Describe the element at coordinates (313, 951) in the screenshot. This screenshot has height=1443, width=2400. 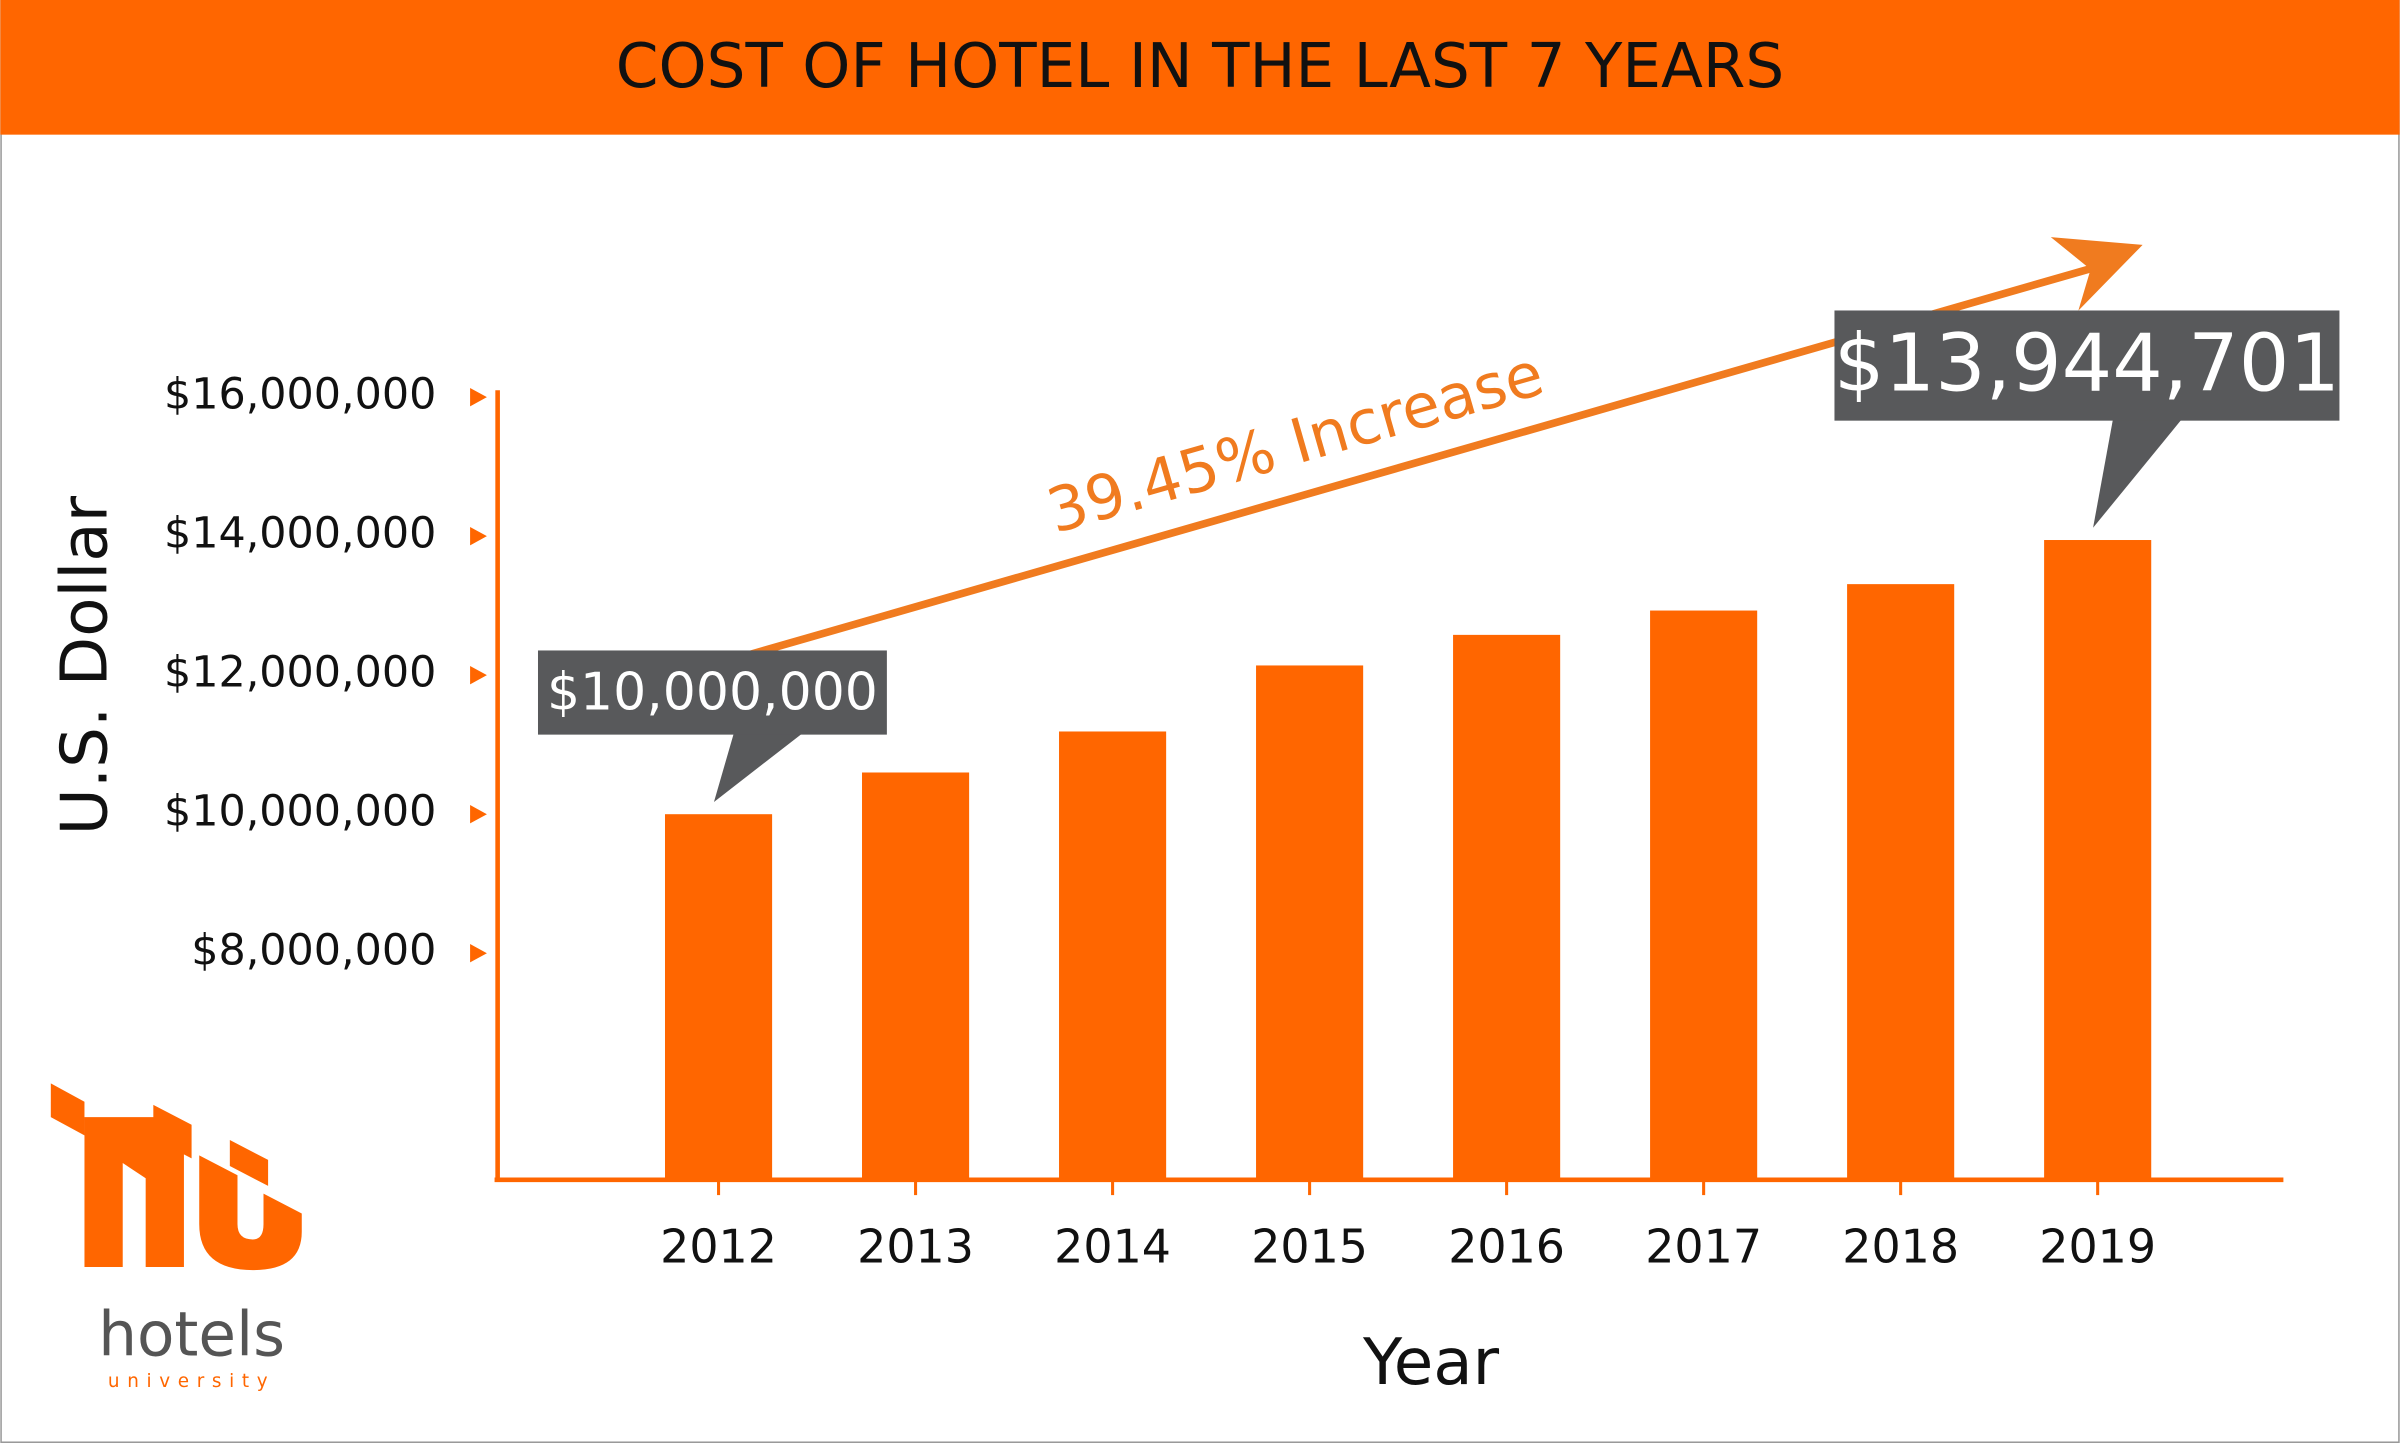
I see `y-tick-label: $8,000,000` at that location.